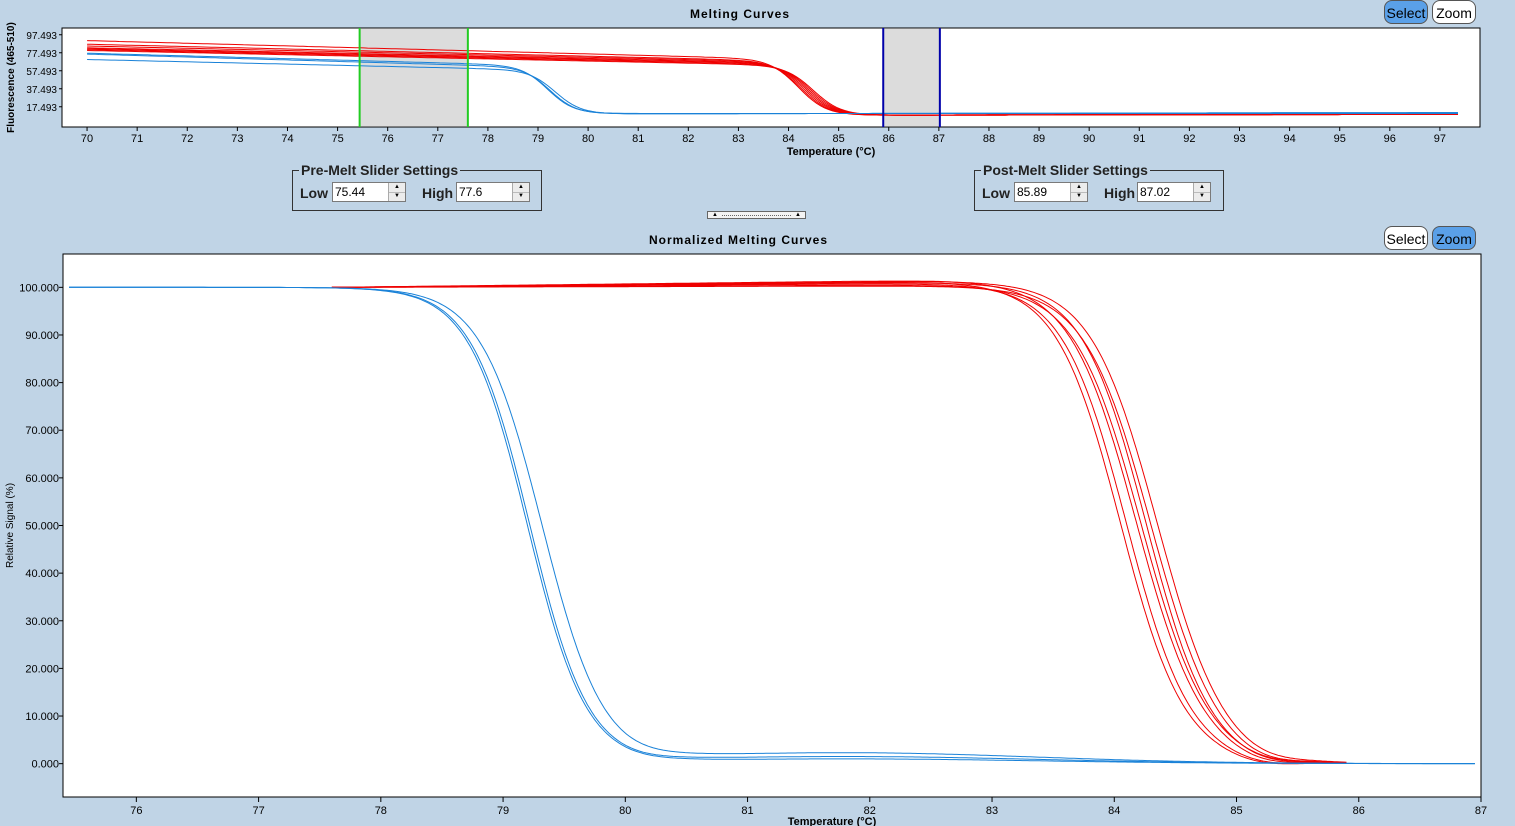 This screenshot has width=1515, height=826. Describe the element at coordinates (1340, 139) in the screenshot. I see `x-tick-label: 95` at that location.